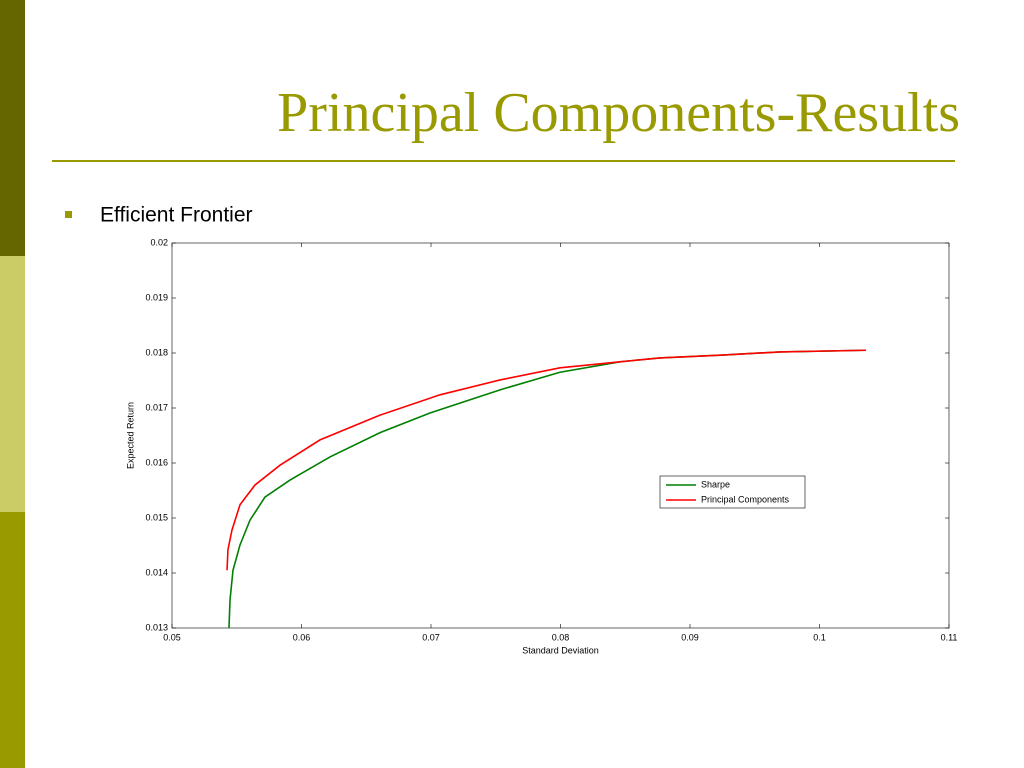 The height and width of the screenshot is (768, 1024). I want to click on bullet-marker, so click(68, 214).